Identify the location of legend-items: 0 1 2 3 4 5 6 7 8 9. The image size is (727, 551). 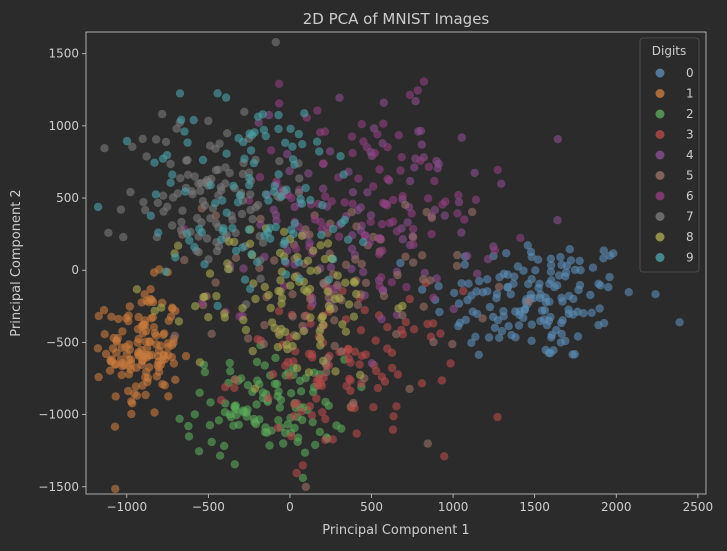
(674, 165).